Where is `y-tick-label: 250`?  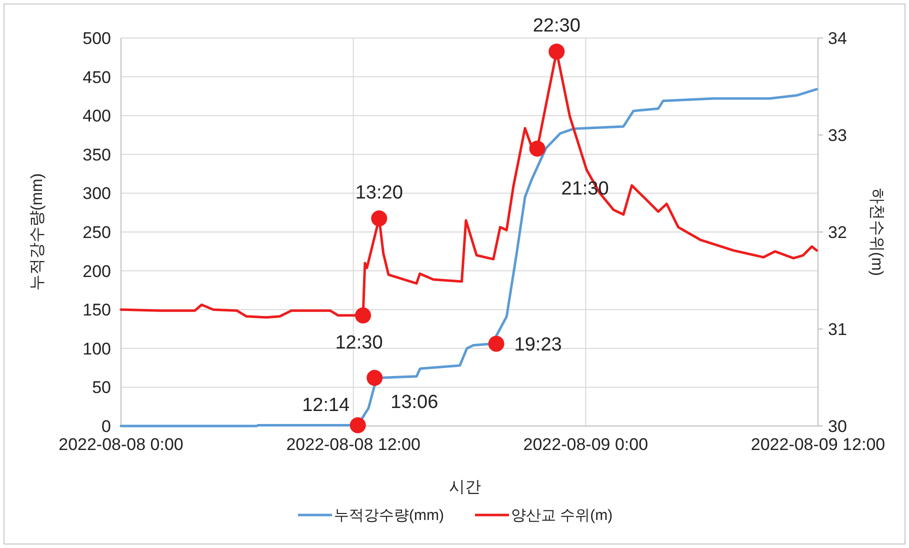
y-tick-label: 250 is located at coordinates (96, 232).